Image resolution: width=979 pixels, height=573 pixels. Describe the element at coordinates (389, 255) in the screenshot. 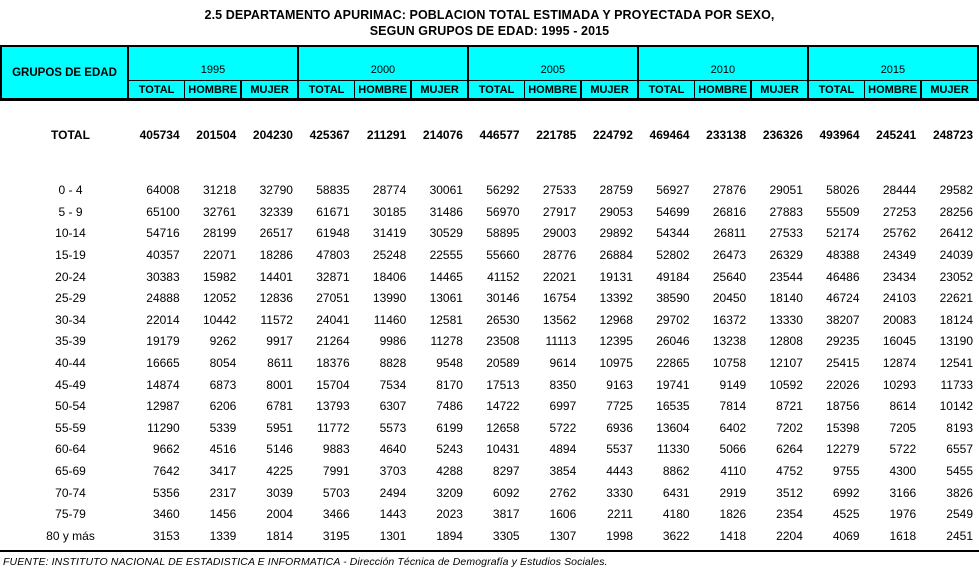

I see `population-value: 25248` at that location.